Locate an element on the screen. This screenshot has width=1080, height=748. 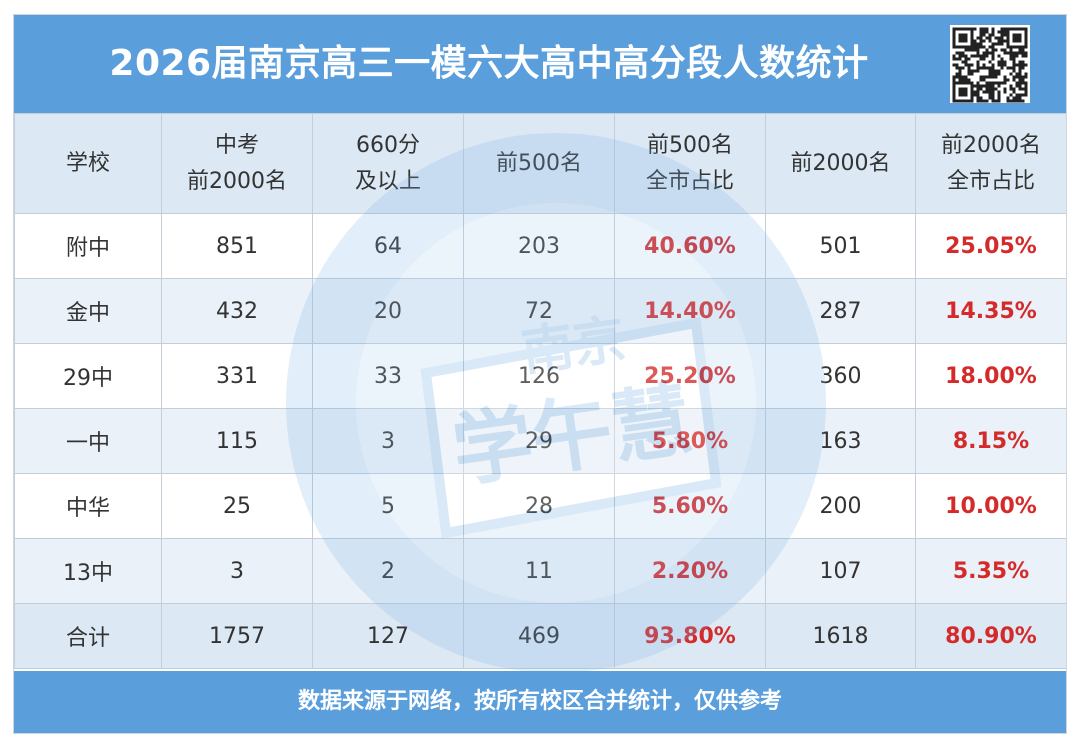
cell-top2000: 107 is located at coordinates (840, 571).